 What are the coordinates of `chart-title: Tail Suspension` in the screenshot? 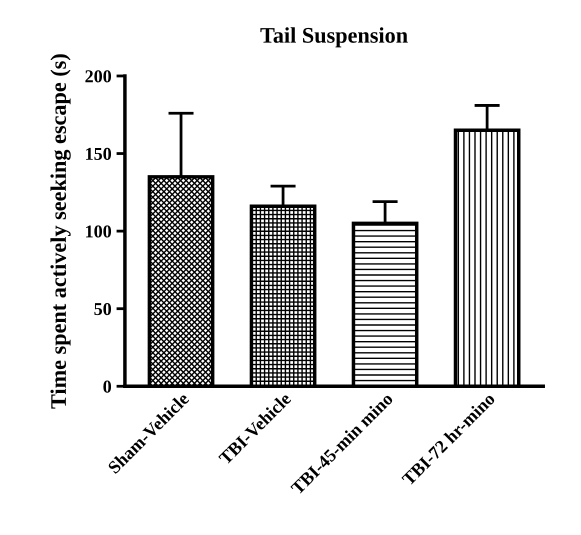 It's located at (334, 37).